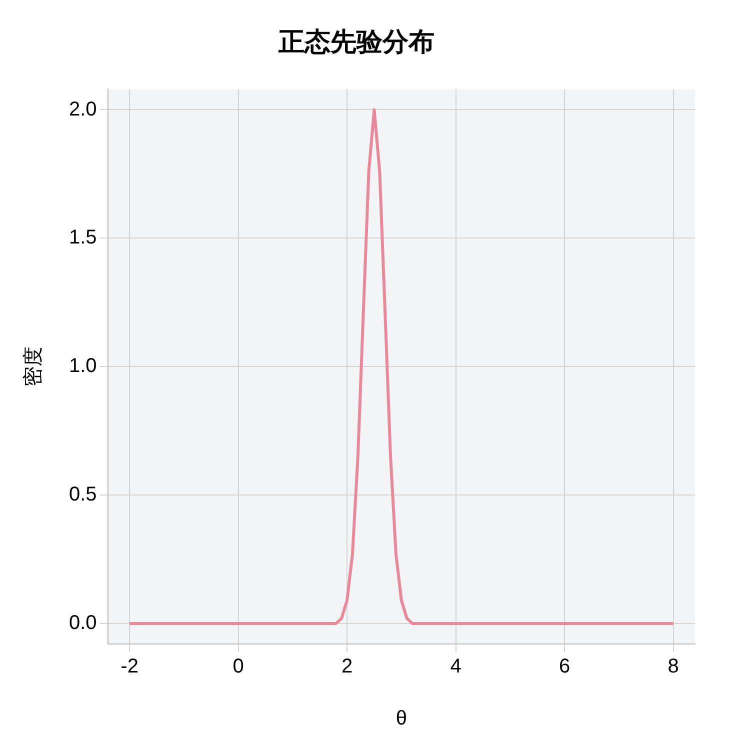 This screenshot has height=753, width=753. I want to click on x-tick-label: 0, so click(238, 667).